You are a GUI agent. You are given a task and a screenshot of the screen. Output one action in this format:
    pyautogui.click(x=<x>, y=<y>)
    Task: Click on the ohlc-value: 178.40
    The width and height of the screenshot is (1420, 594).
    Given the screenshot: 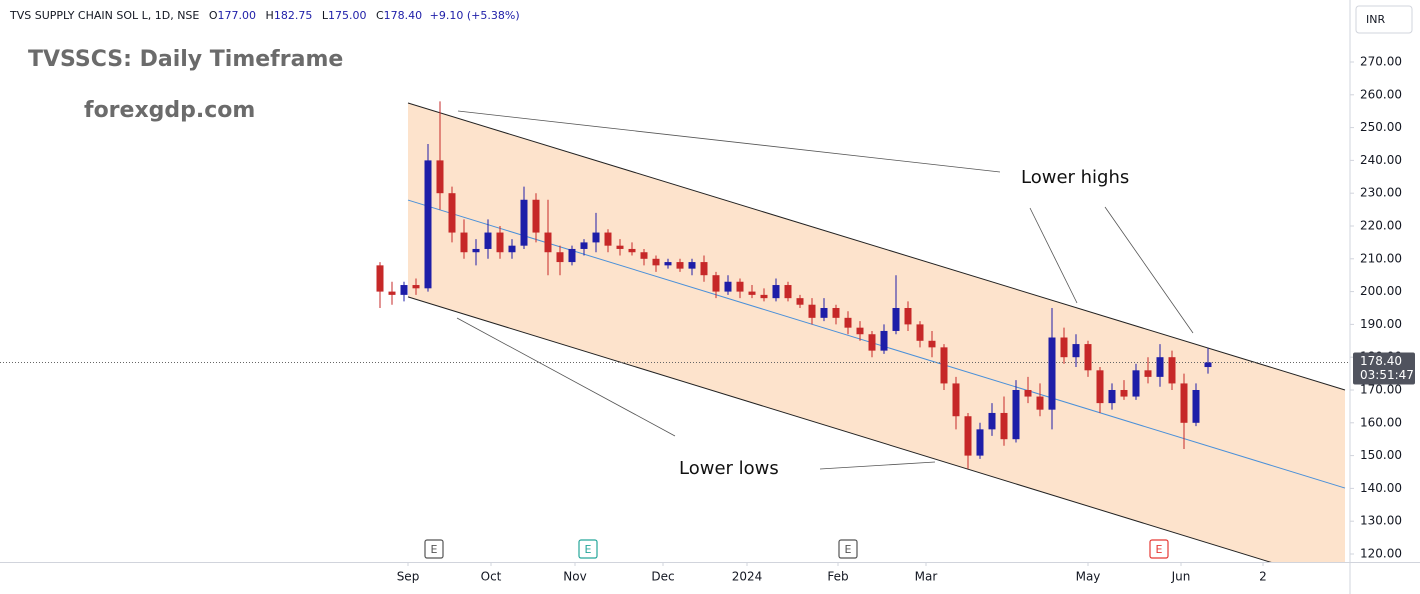 What is the action you would take?
    pyautogui.click(x=403, y=15)
    